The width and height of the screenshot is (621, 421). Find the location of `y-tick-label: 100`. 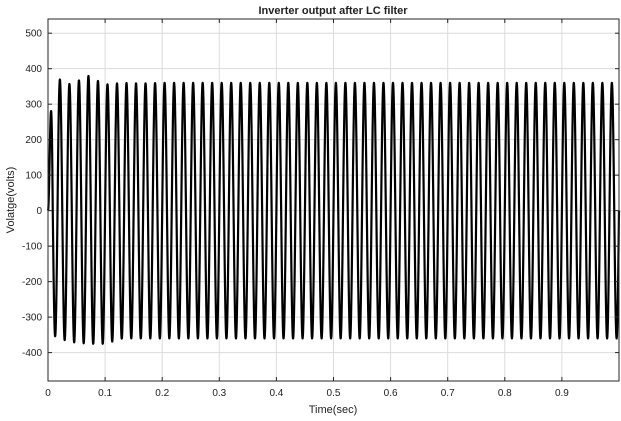

y-tick-label: 100 is located at coordinates (33, 176).